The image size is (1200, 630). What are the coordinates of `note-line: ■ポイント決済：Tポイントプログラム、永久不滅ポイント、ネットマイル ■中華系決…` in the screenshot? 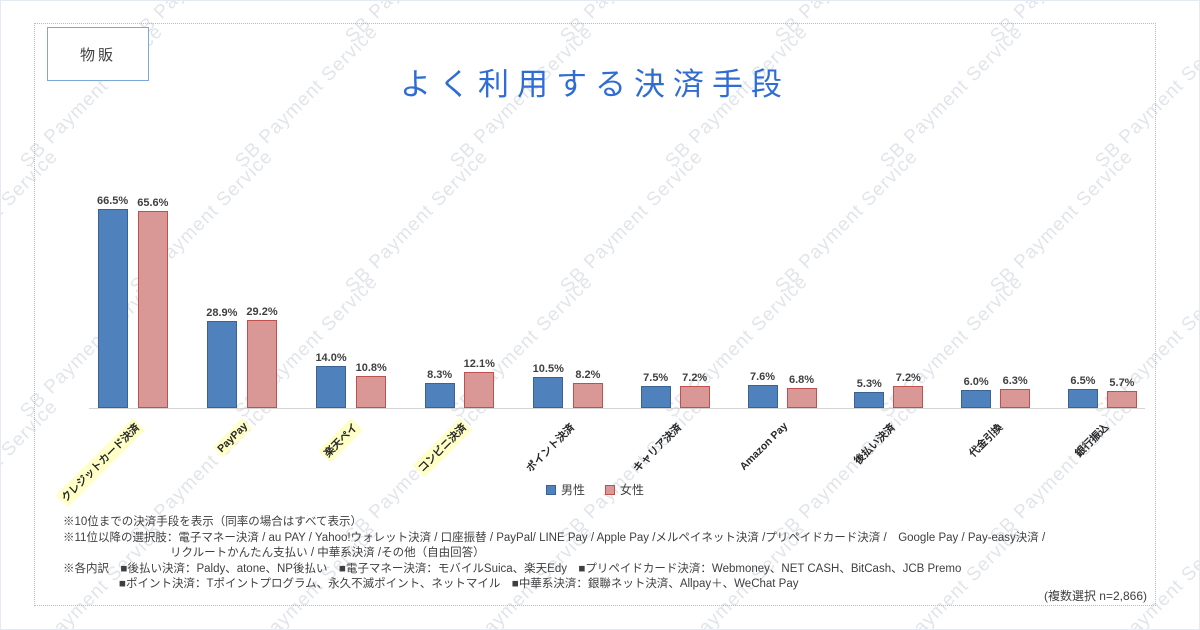 It's located at (459, 584).